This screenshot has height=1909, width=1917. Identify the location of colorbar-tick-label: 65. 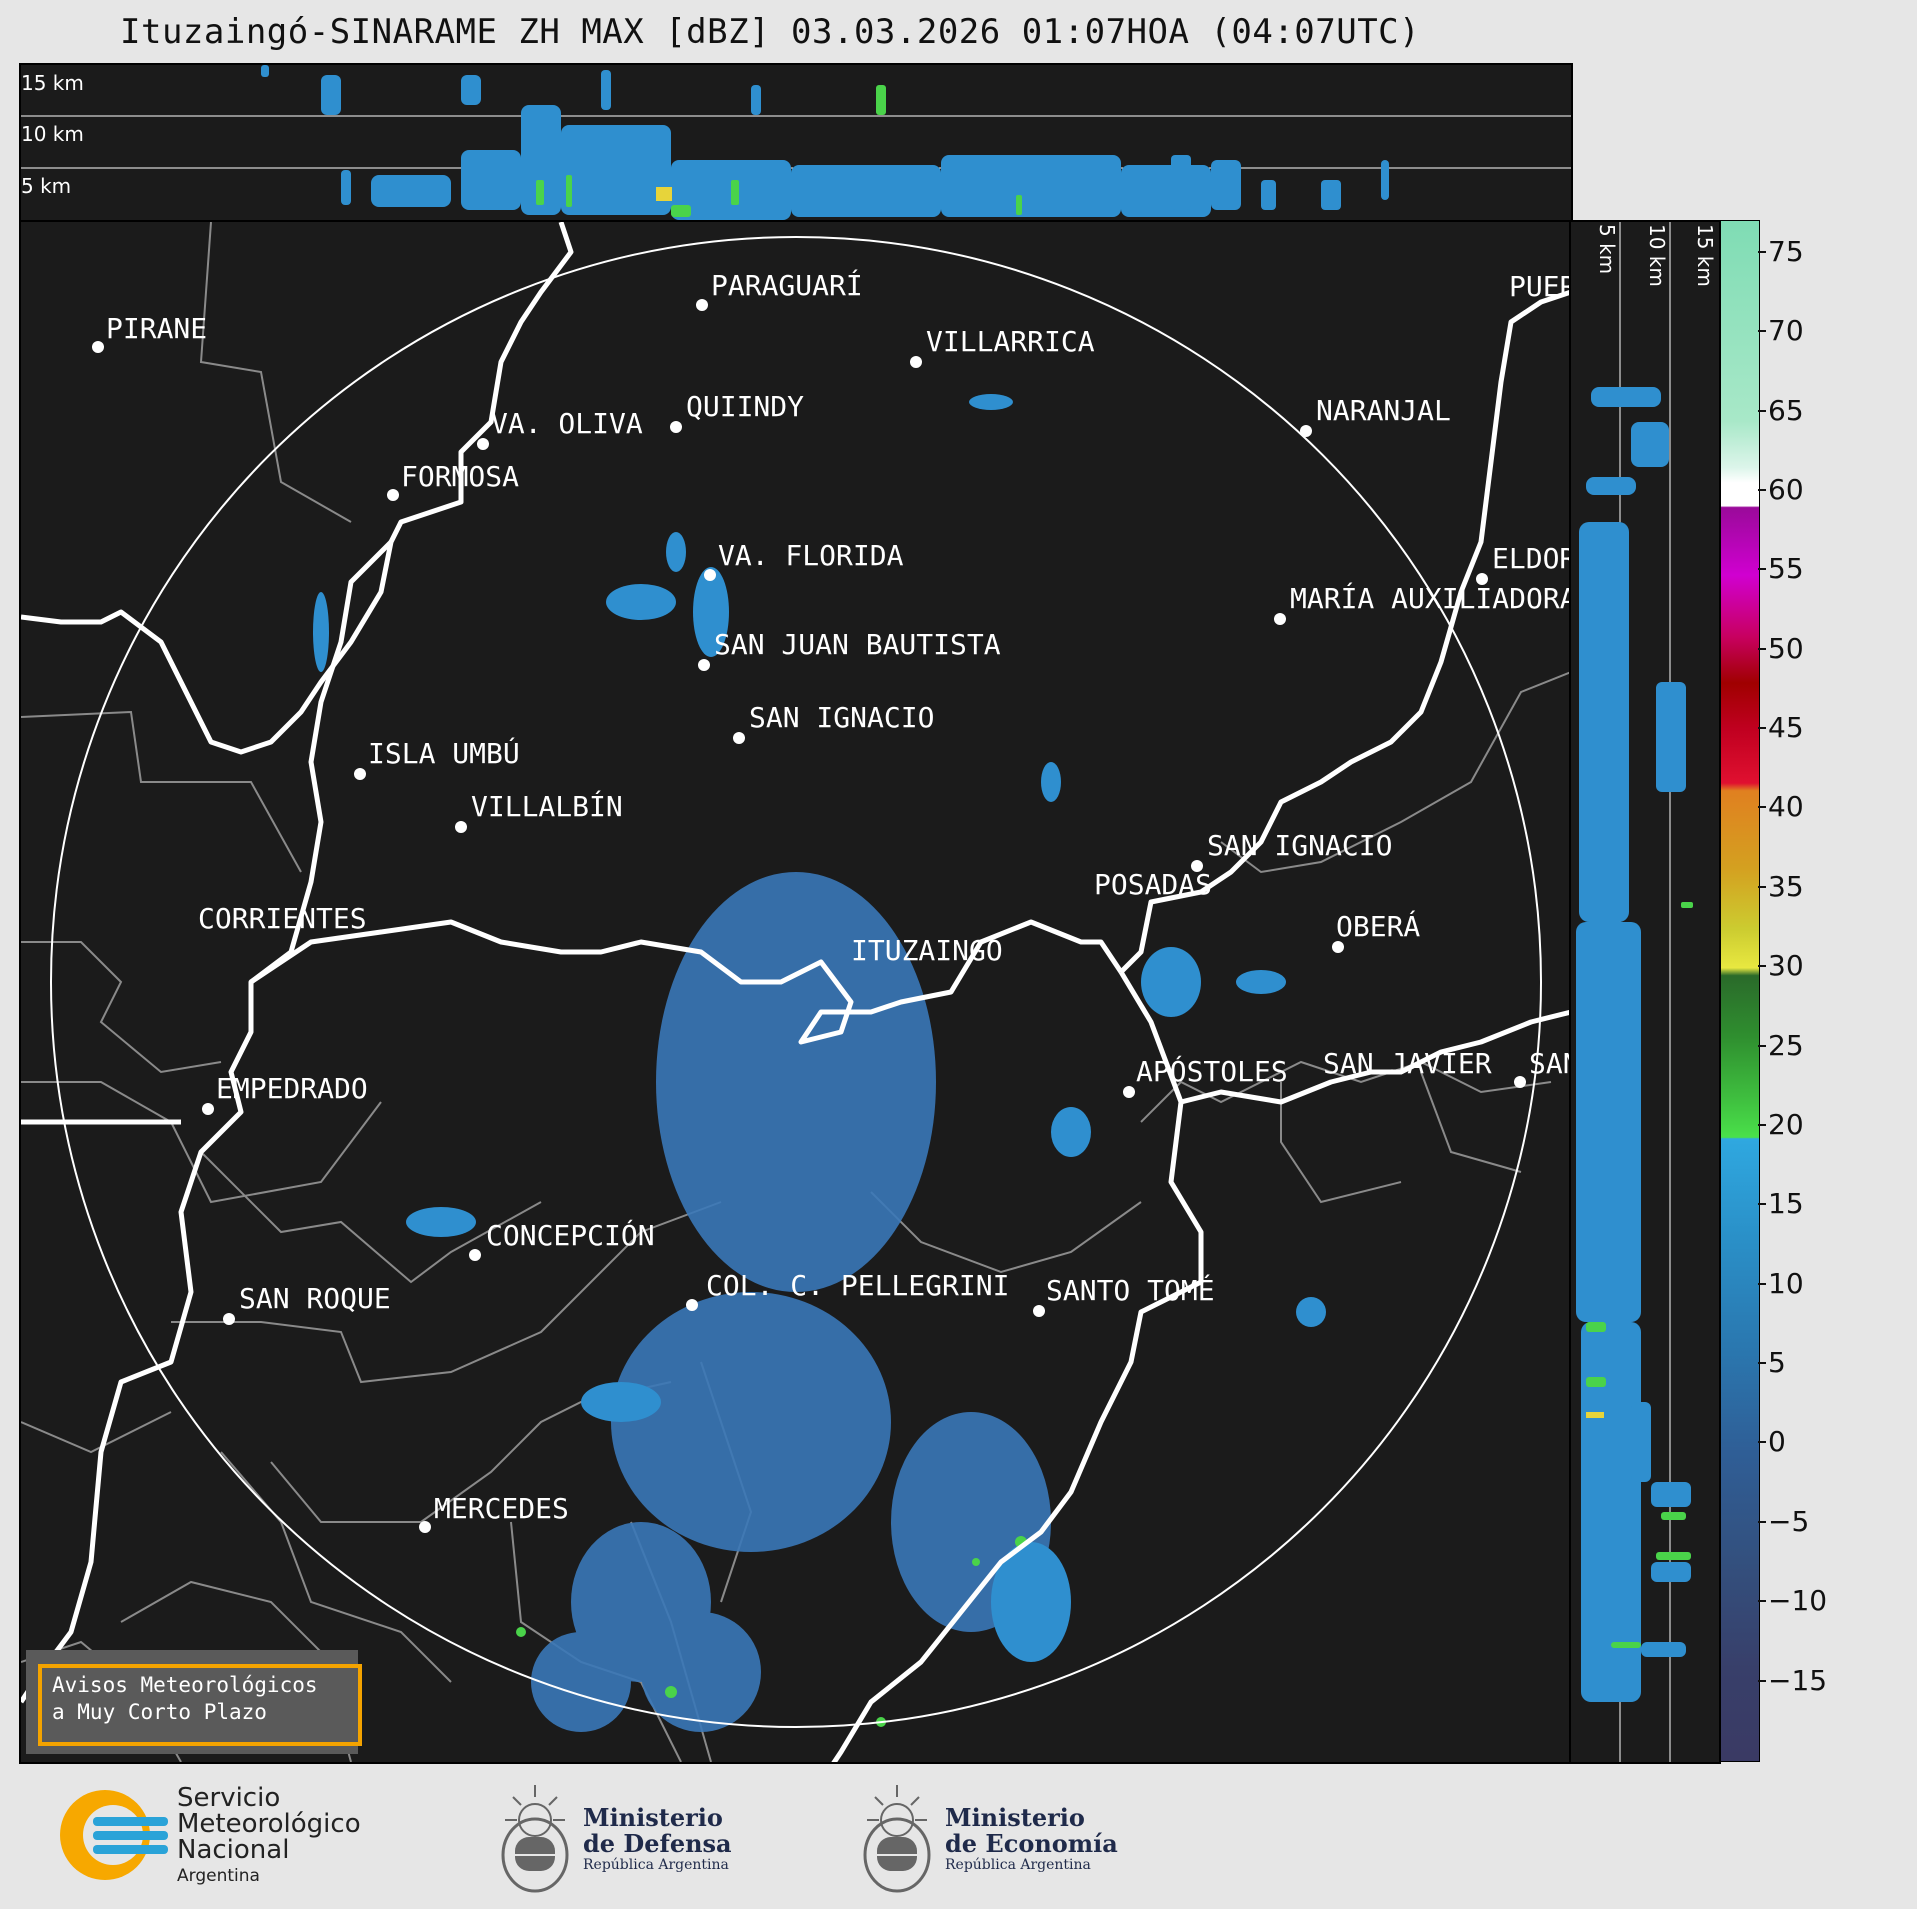
(1786, 410).